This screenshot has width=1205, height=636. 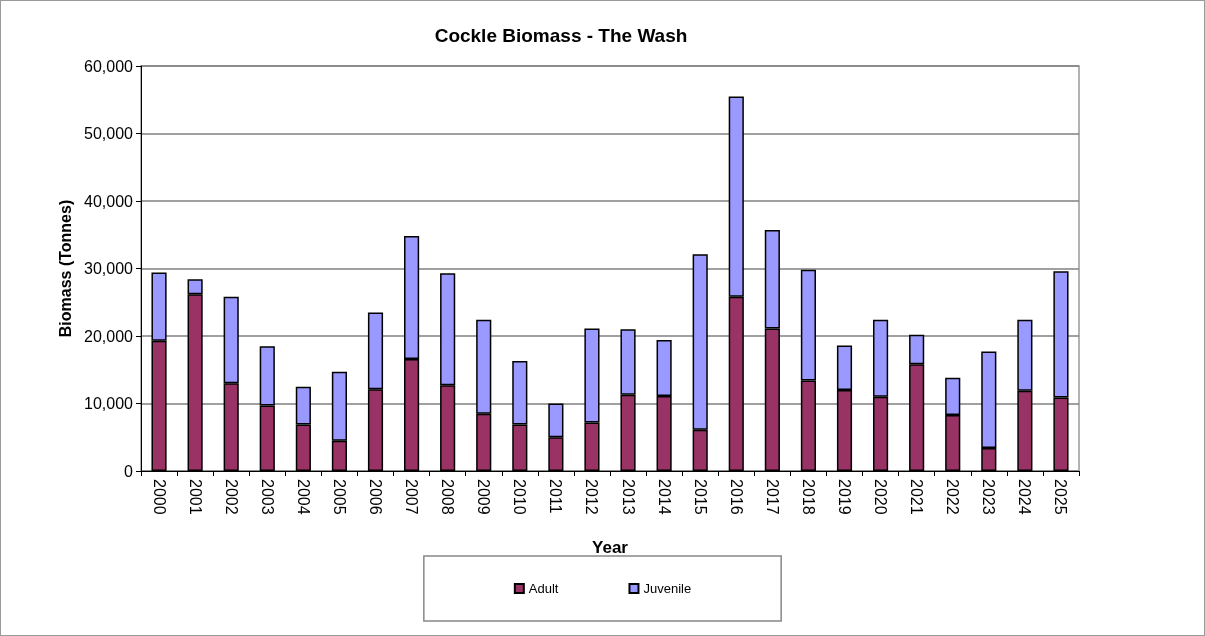 I want to click on y-tick-label: 30,000, so click(x=109, y=268).